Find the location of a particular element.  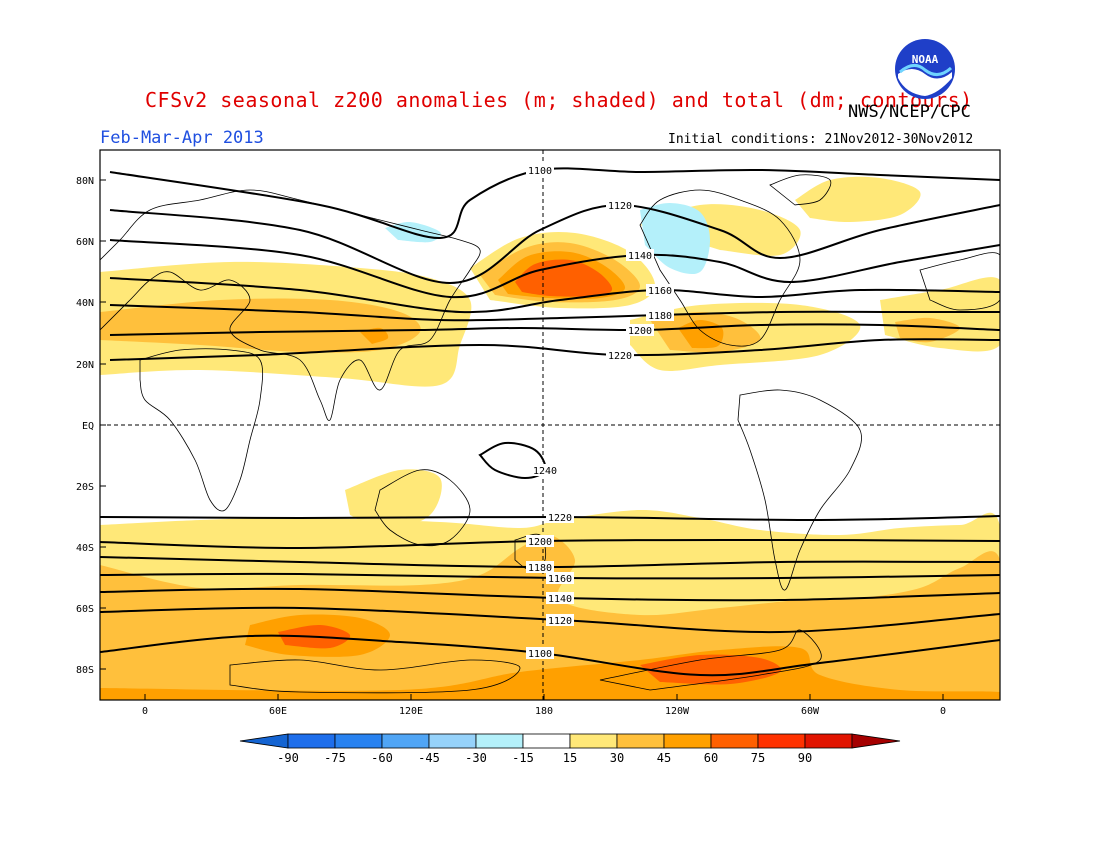

agency-label: NWS/NCEP/CPC is located at coordinates (909, 112).